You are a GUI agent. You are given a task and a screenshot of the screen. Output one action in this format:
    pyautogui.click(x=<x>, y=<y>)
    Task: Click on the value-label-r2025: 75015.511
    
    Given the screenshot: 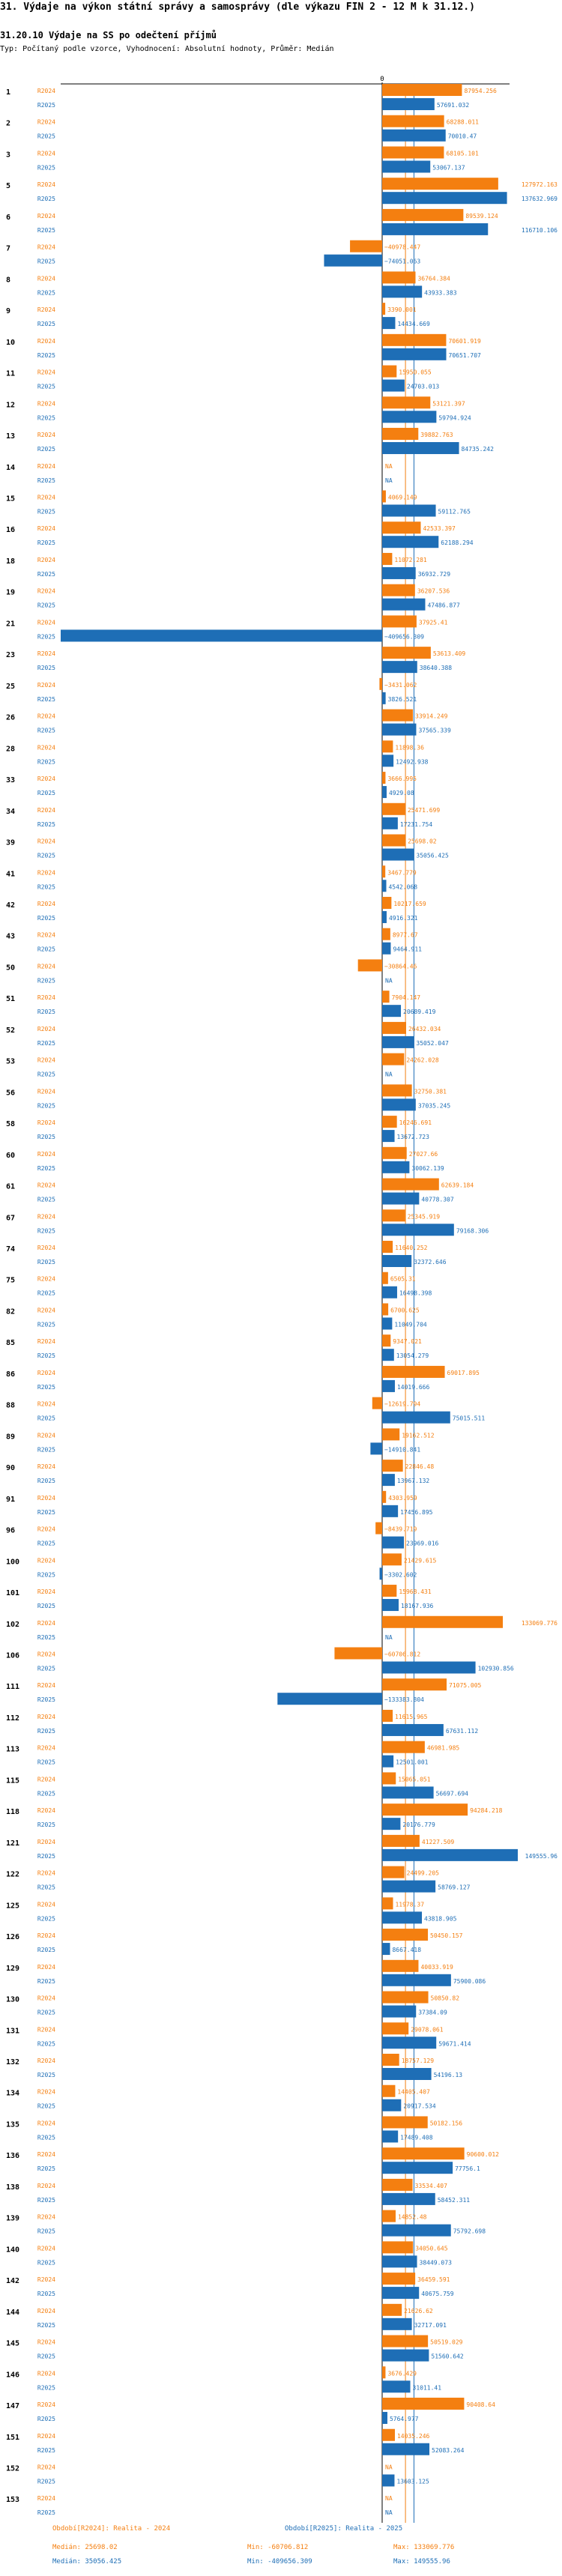 What is the action you would take?
    pyautogui.click(x=469, y=1418)
    